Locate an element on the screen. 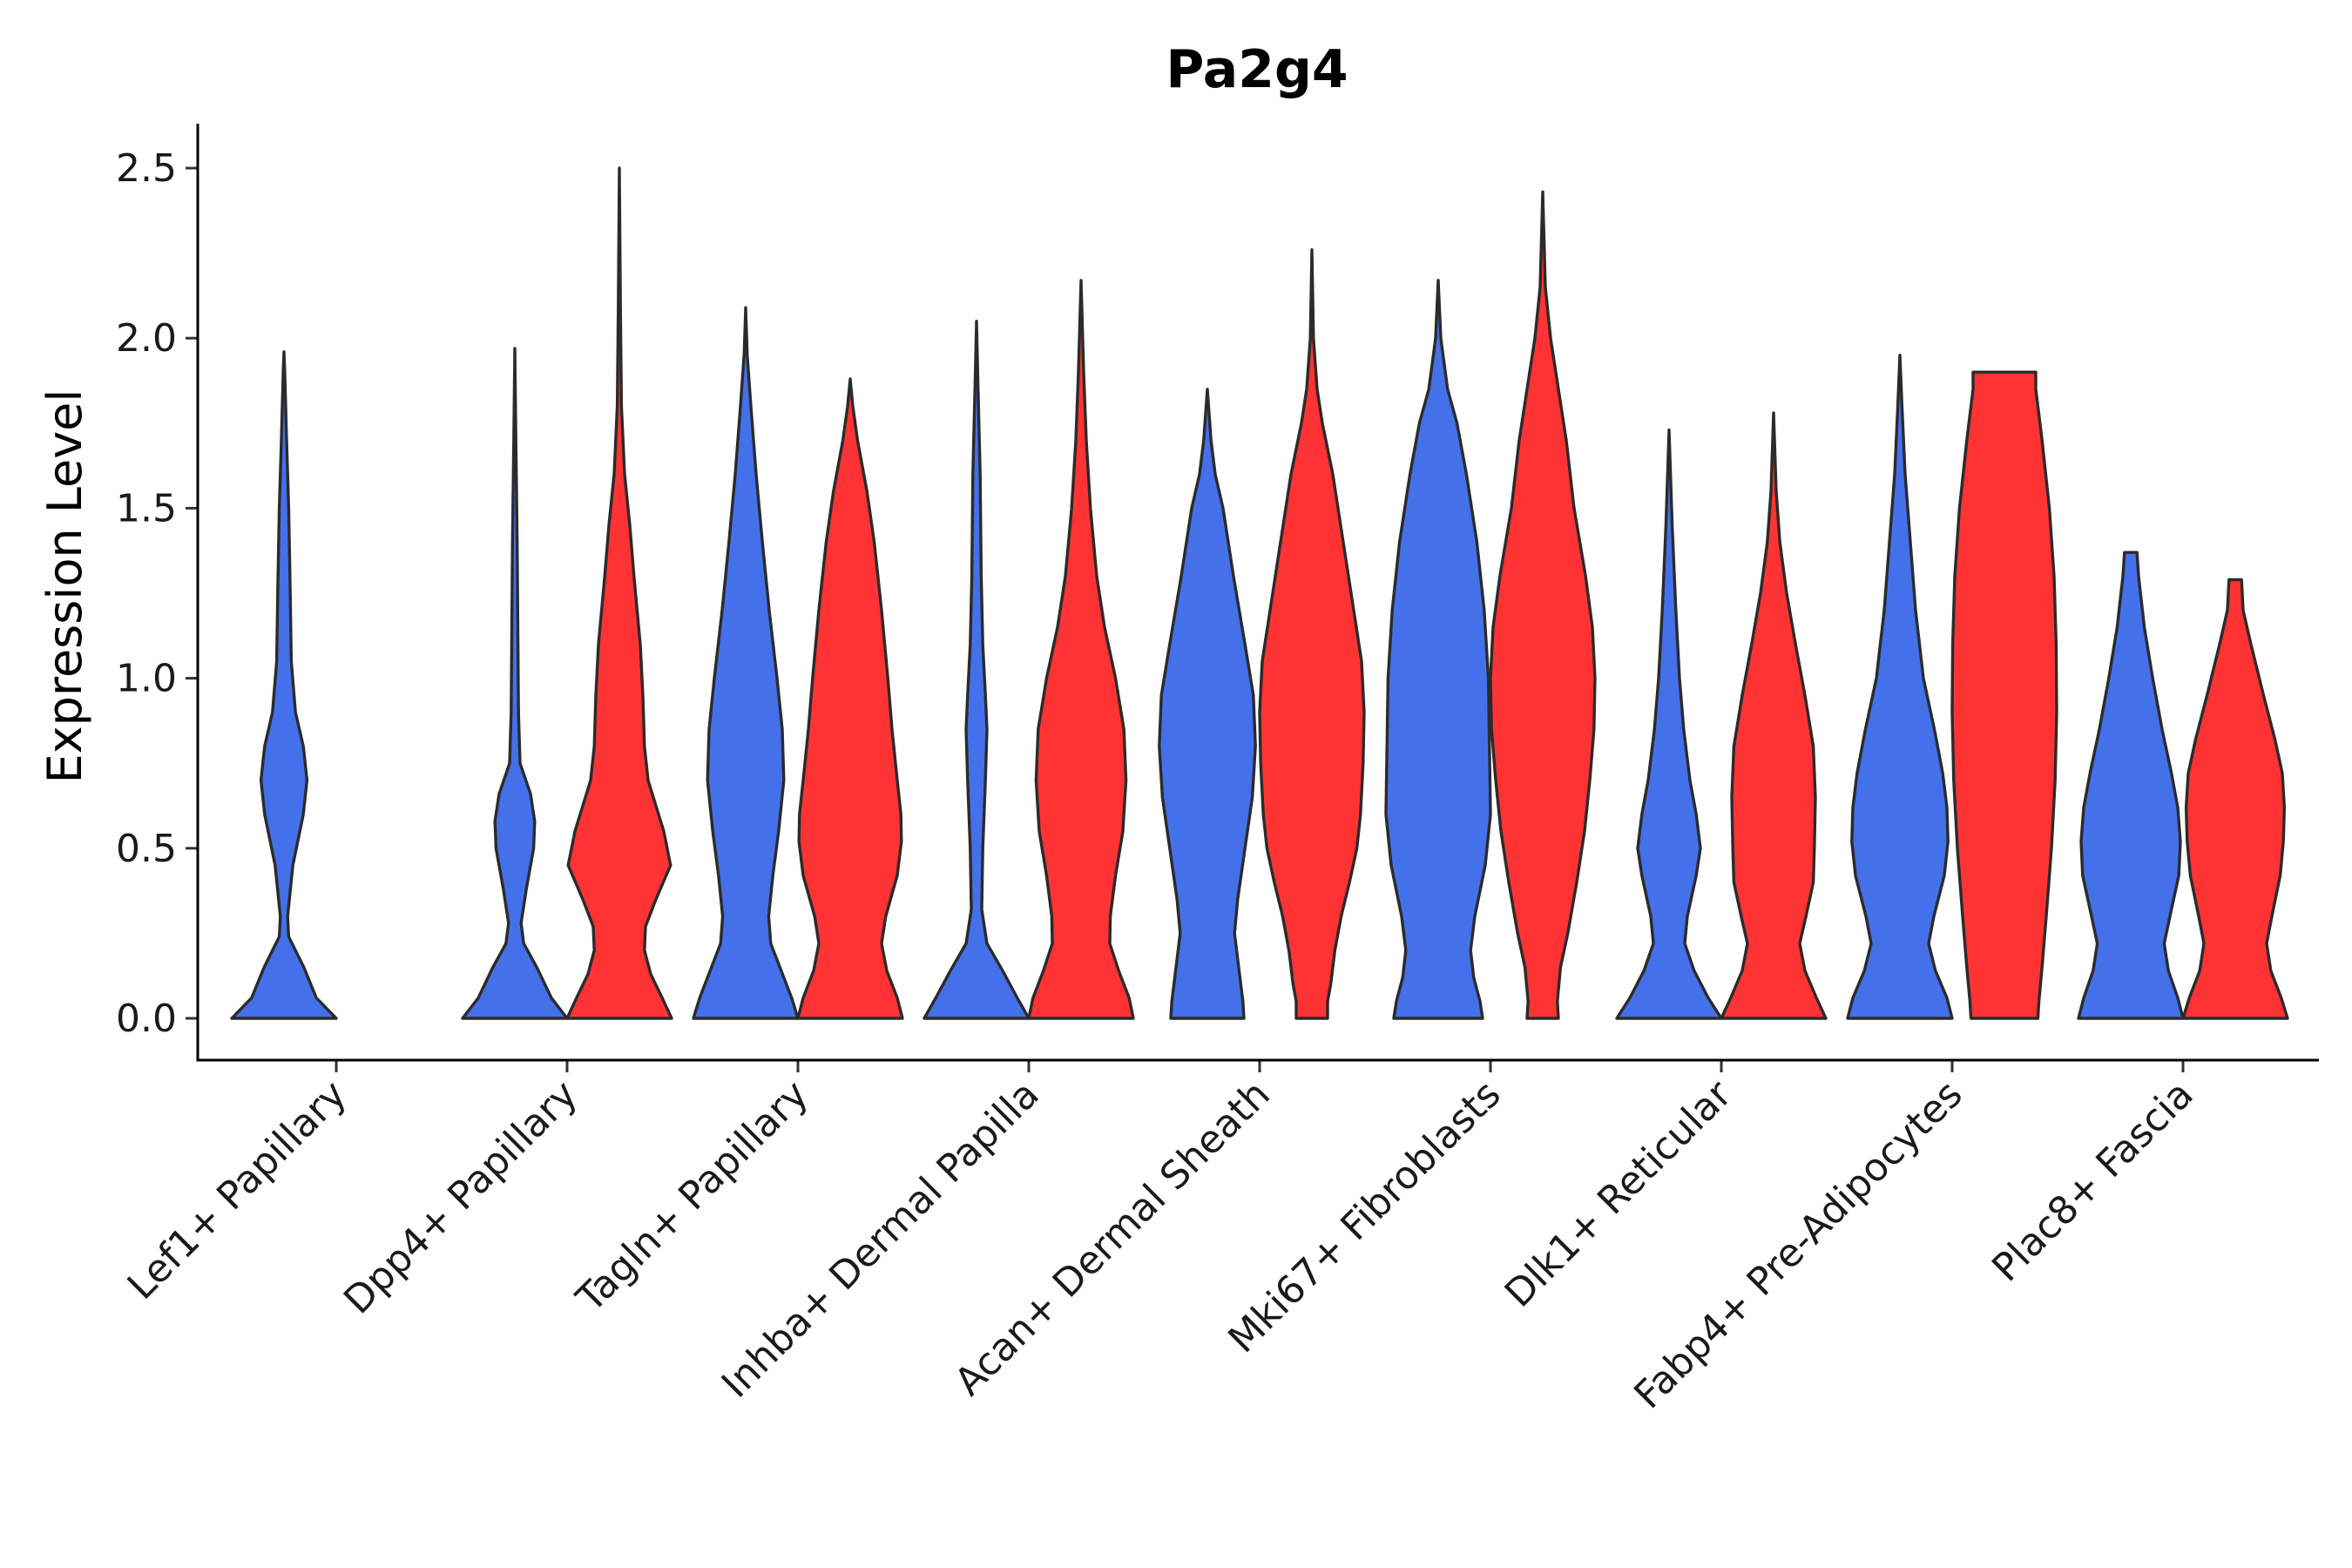 This screenshot has height=1568, width=2352. y-tick-label: 2.5 is located at coordinates (146, 168).